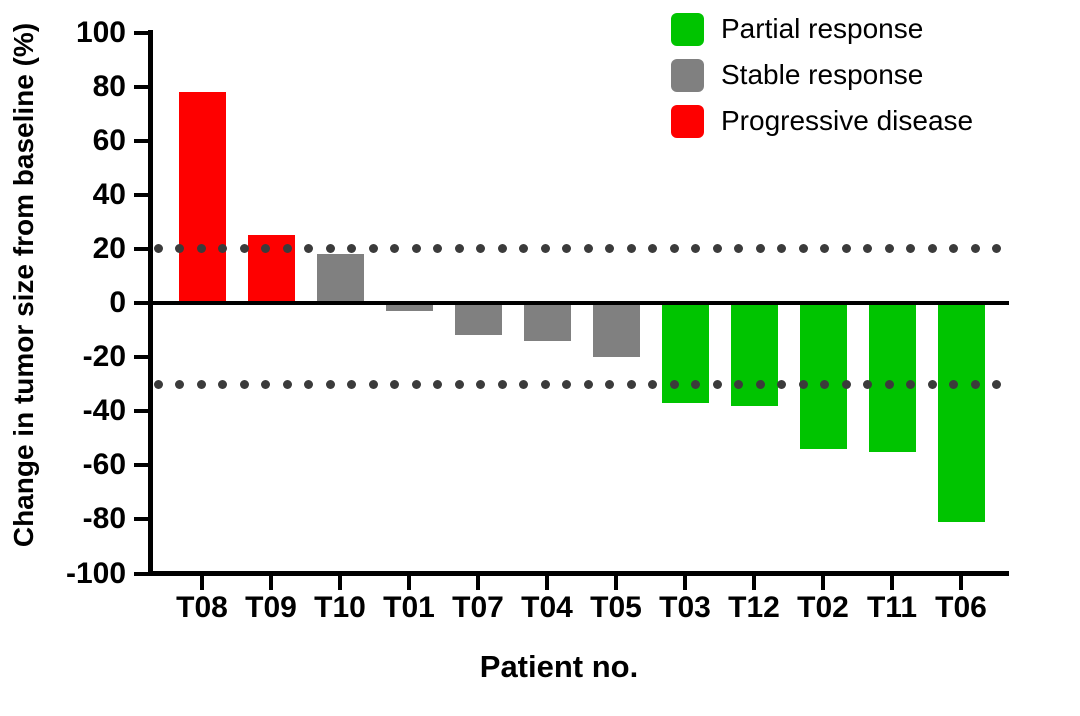  Describe the element at coordinates (141, 357) in the screenshot. I see `y-tick--20` at that location.